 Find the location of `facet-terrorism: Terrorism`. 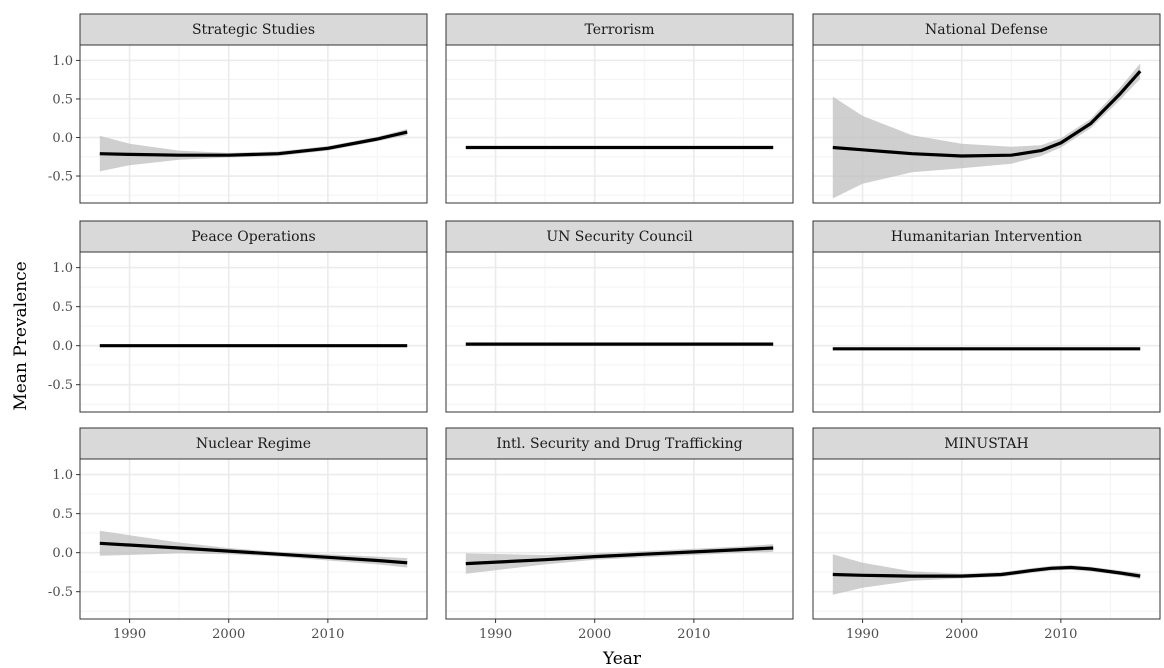

facet-terrorism: Terrorism is located at coordinates (619, 108).